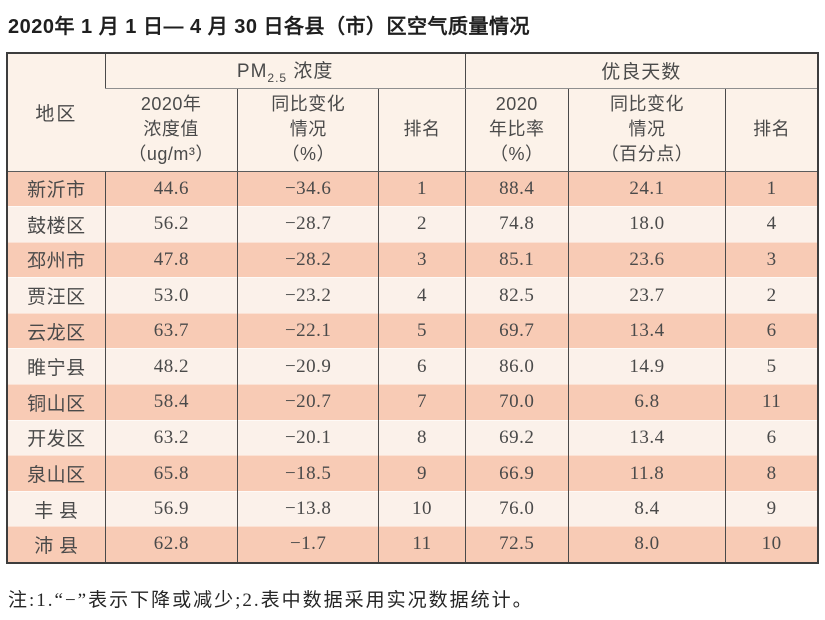 The height and width of the screenshot is (620, 825). What do you see at coordinates (271, 600) in the screenshot?
I see `footnote: 注:1.“−”表示下降或减少;2.表中数据采用实况数据统计。` at bounding box center [271, 600].